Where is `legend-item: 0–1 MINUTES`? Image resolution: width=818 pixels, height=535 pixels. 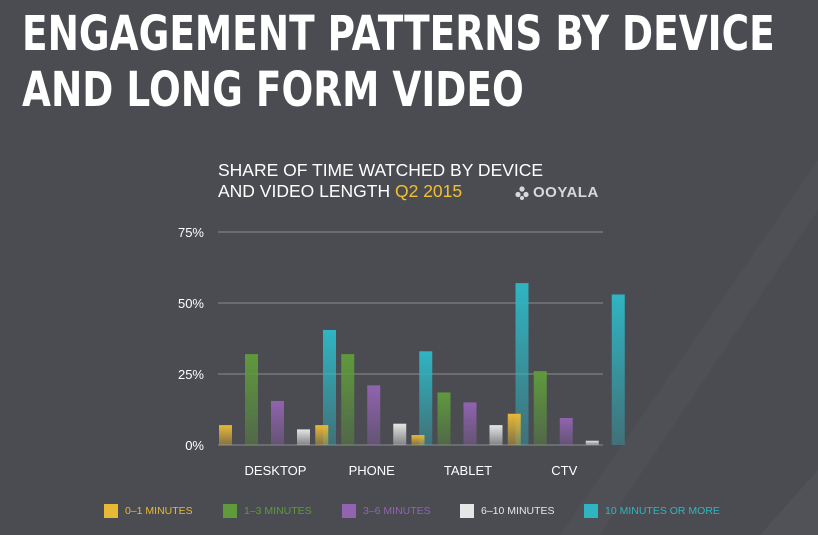
legend-item: 0–1 MINUTES is located at coordinates (148, 511).